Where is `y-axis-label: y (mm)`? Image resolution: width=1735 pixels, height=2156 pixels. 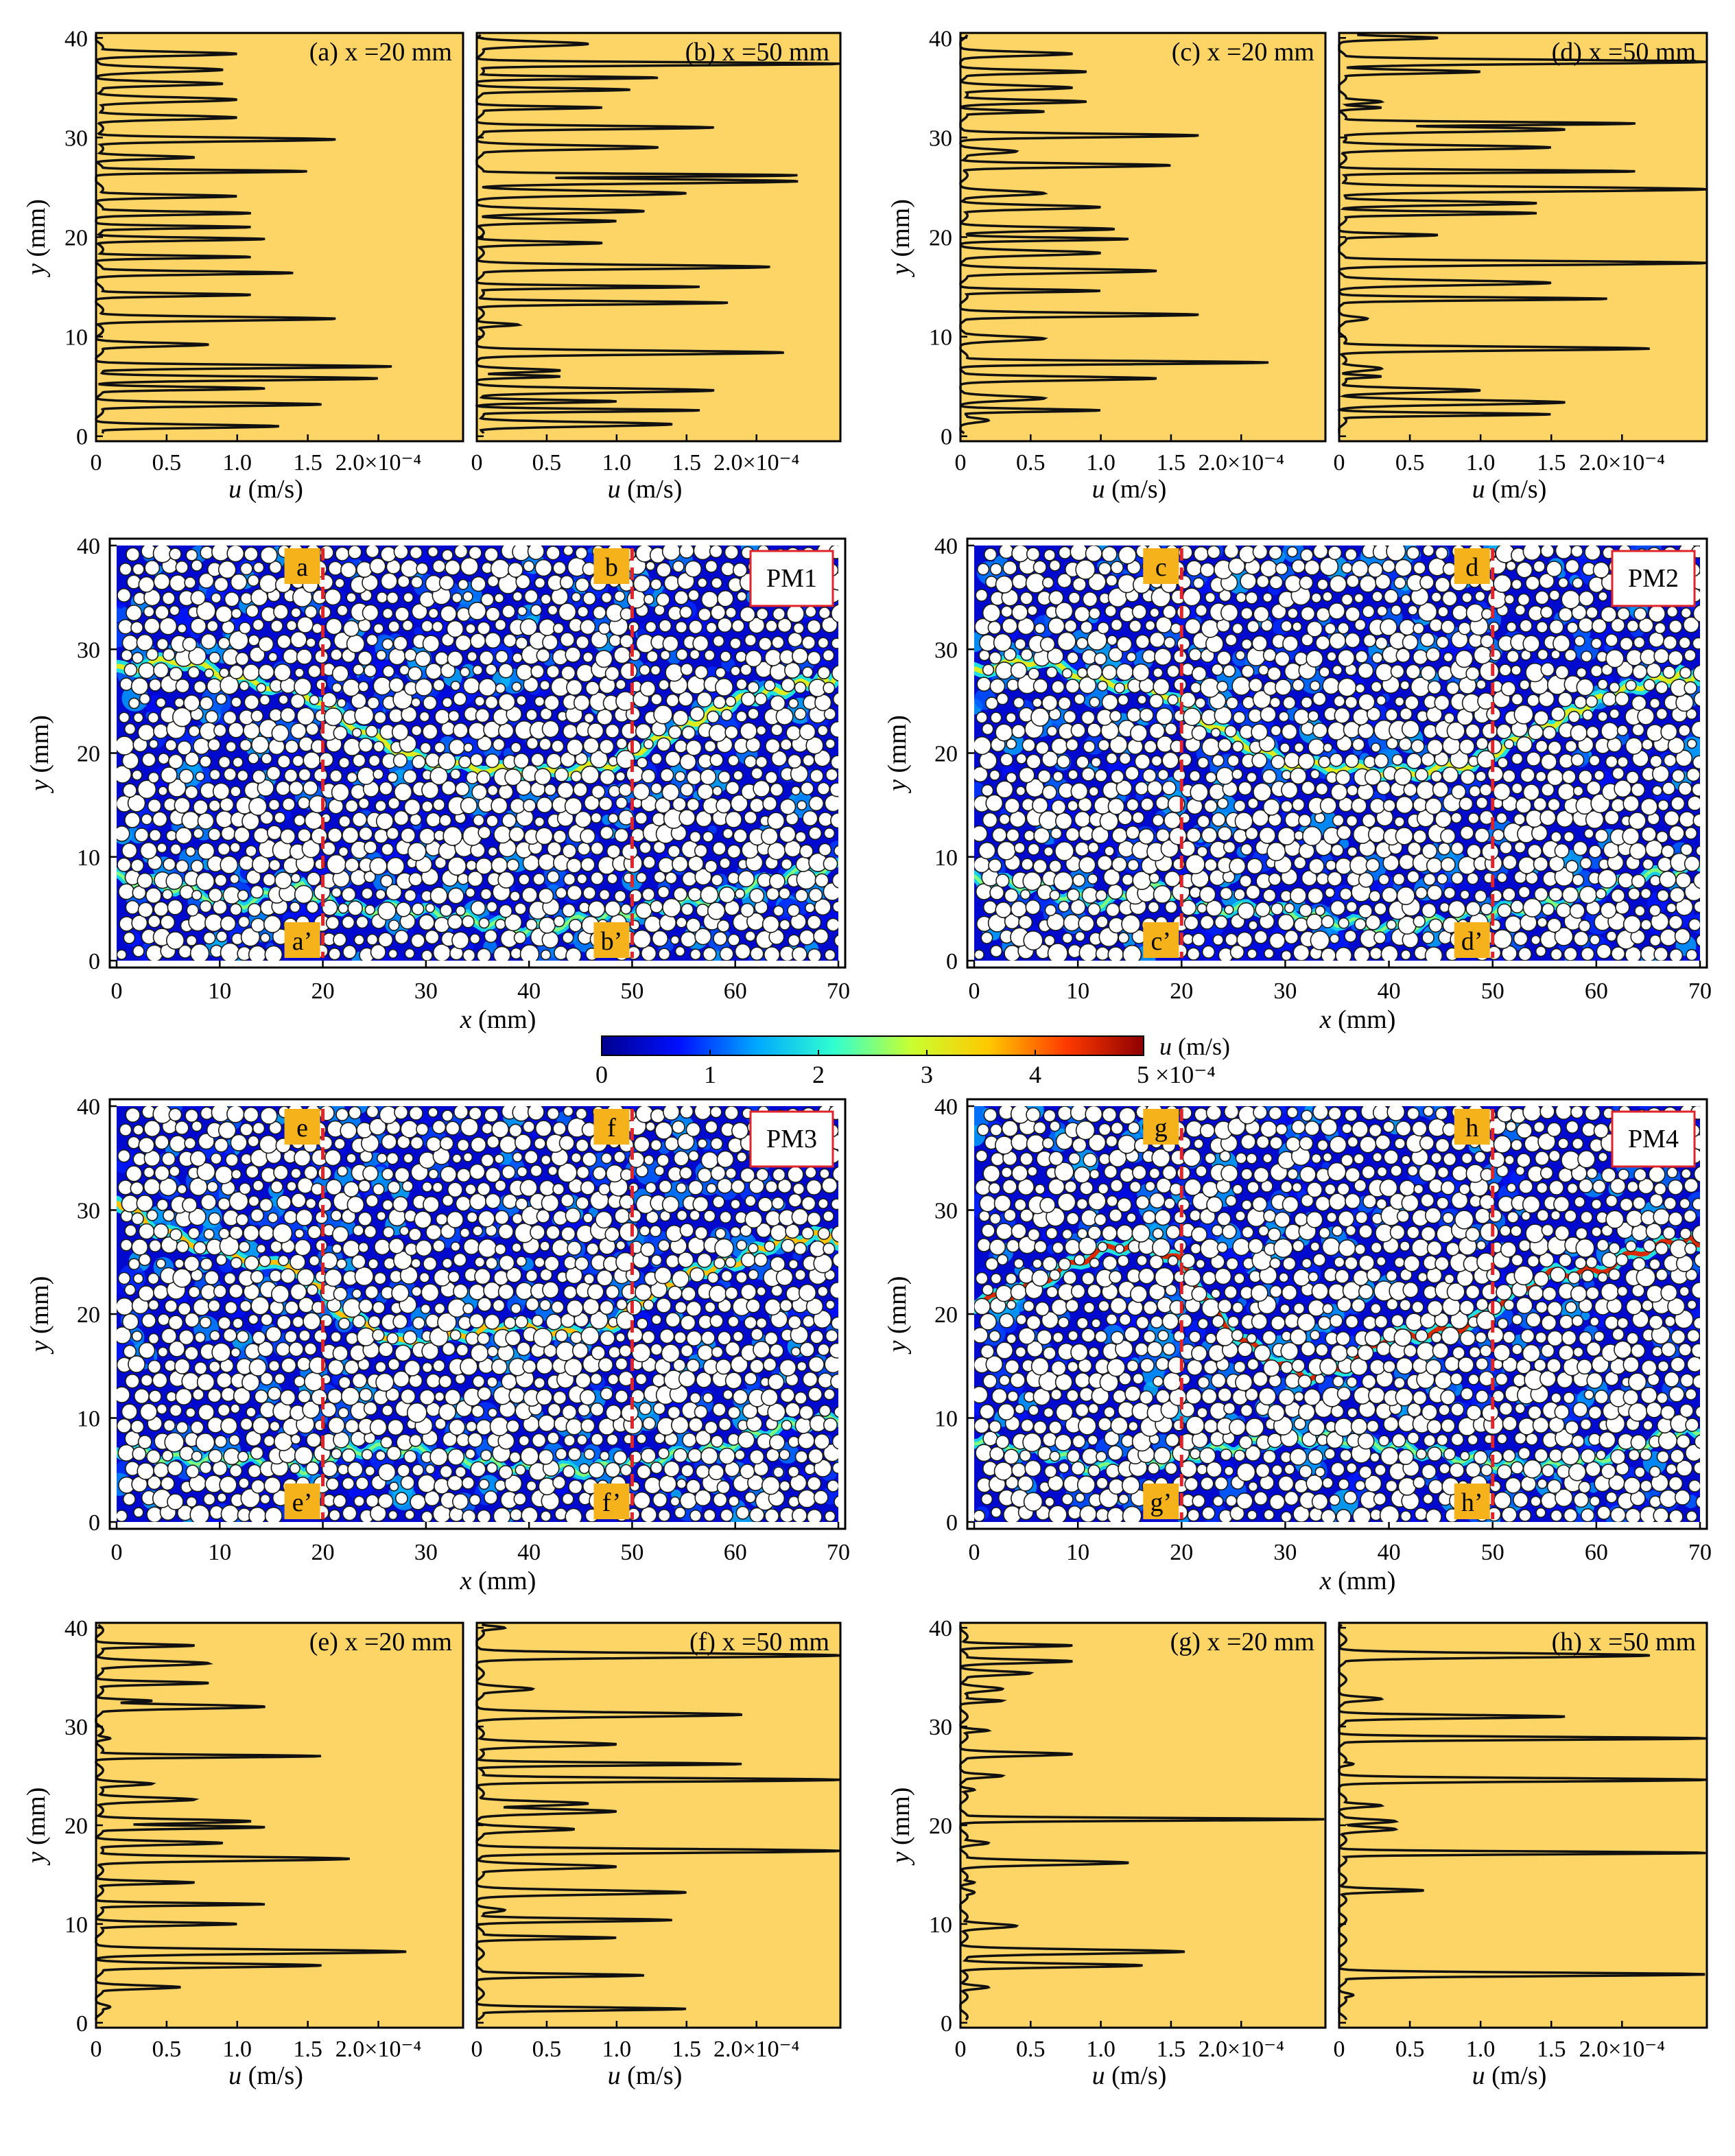
y-axis-label: y (mm) is located at coordinates (900, 238).